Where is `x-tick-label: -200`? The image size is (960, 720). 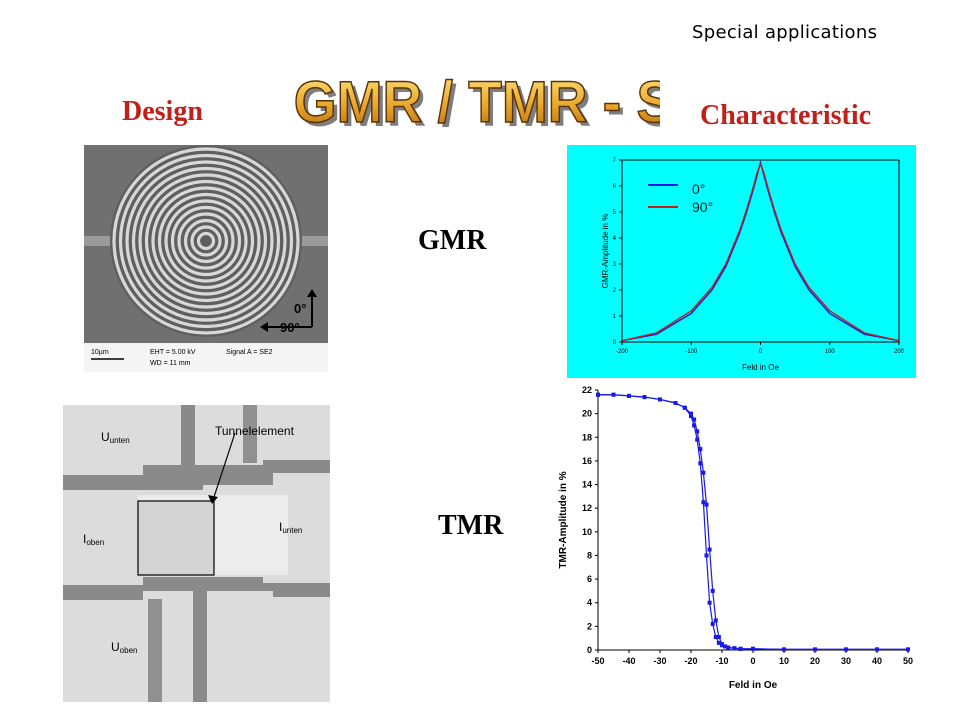
x-tick-label: -200 is located at coordinates (622, 352).